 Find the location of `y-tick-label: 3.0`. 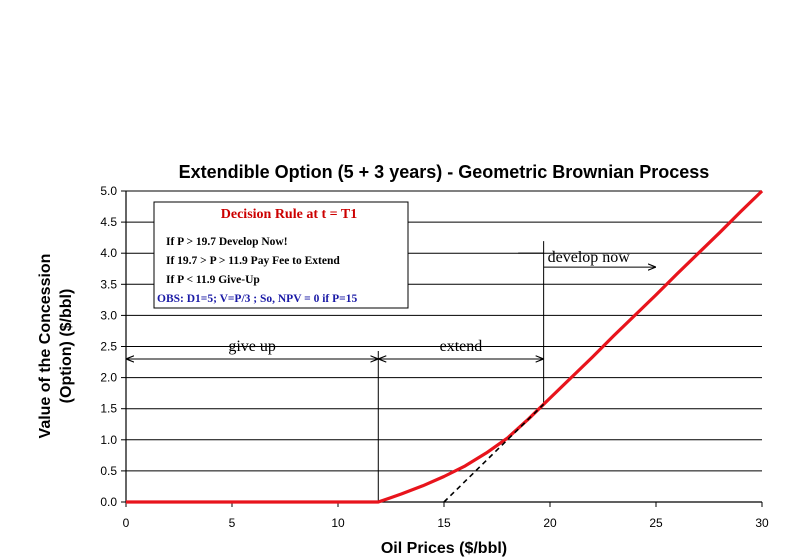

y-tick-label: 3.0 is located at coordinates (108, 315).